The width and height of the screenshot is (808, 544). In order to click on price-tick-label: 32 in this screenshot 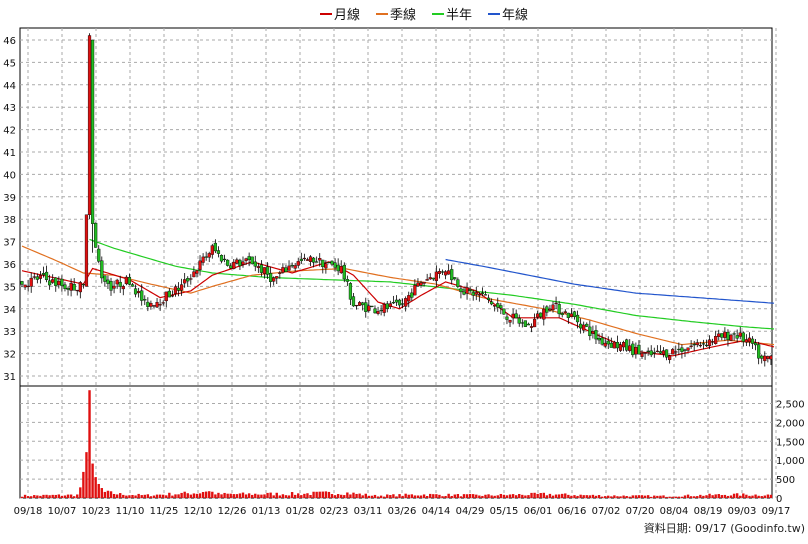, I will do `click(9, 355)`.